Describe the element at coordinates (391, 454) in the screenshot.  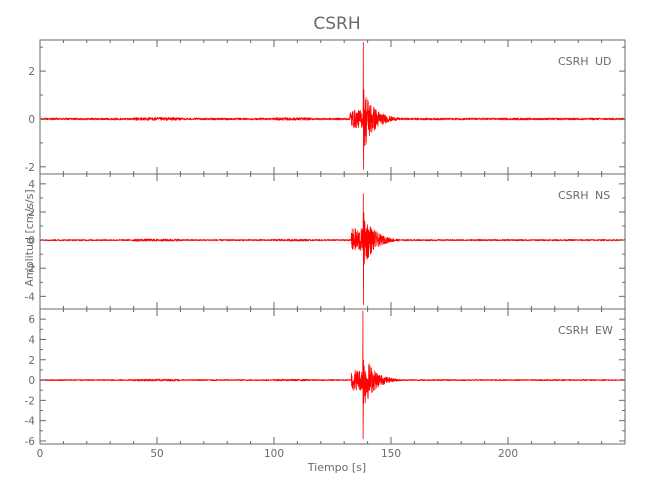
I see `x-tick-label: 150` at that location.